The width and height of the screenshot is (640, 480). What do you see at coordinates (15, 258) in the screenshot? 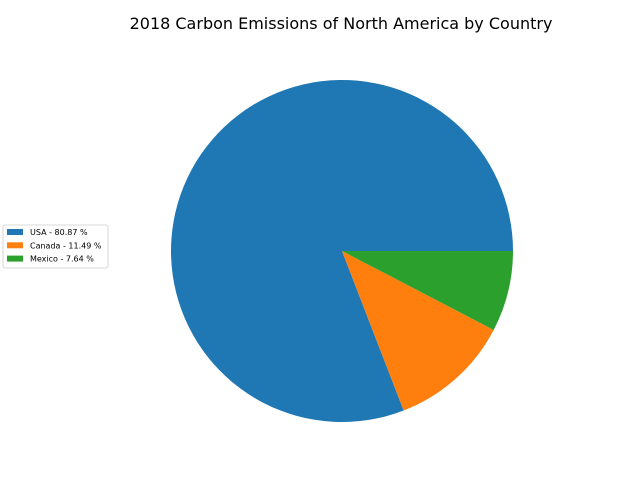
I see `legend-swatch-mexico` at bounding box center [15, 258].